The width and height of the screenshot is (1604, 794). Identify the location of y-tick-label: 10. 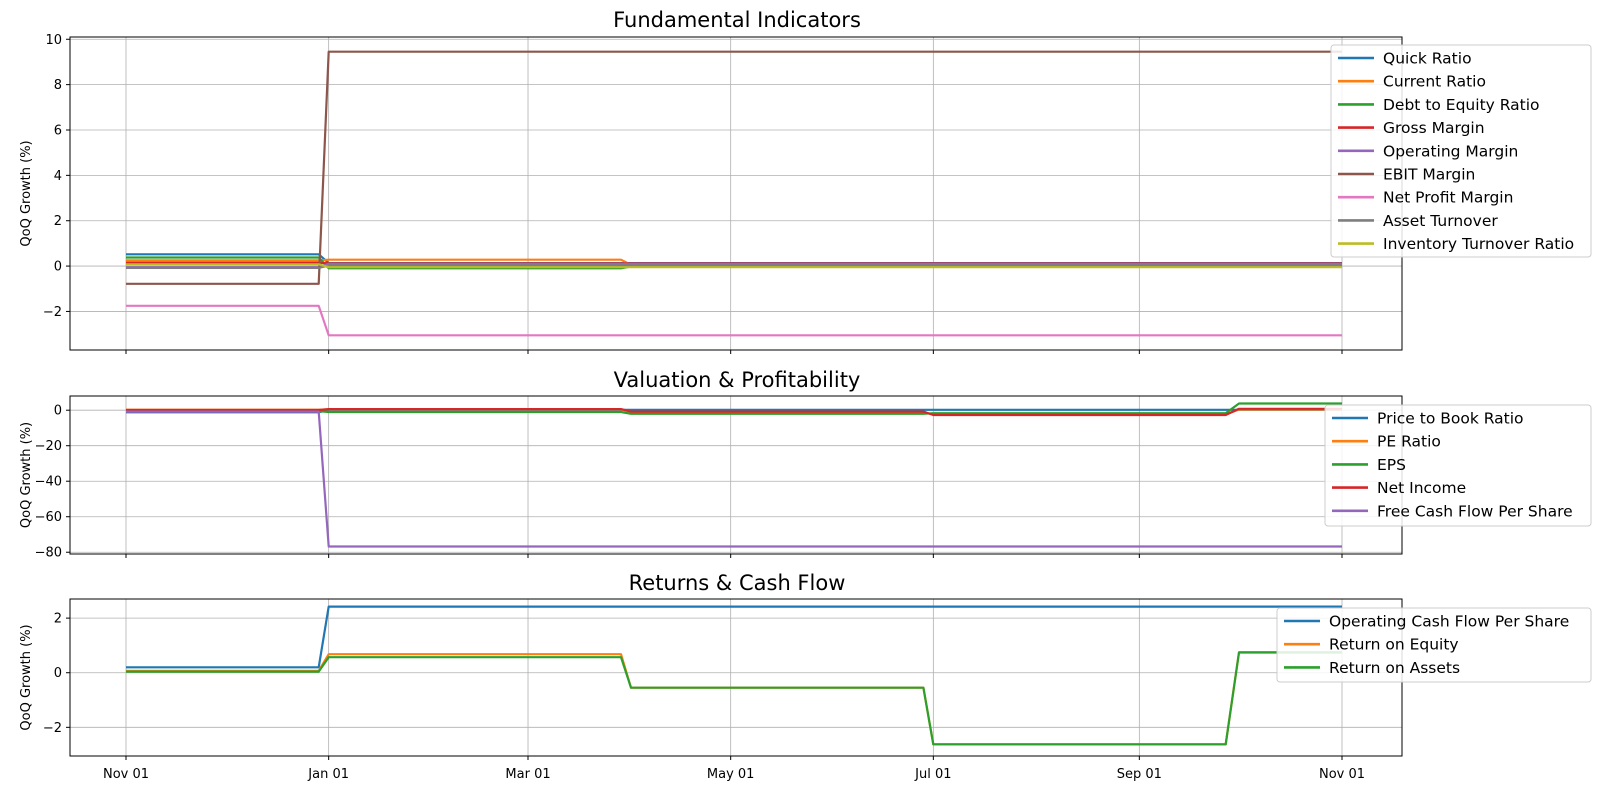
(53, 40).